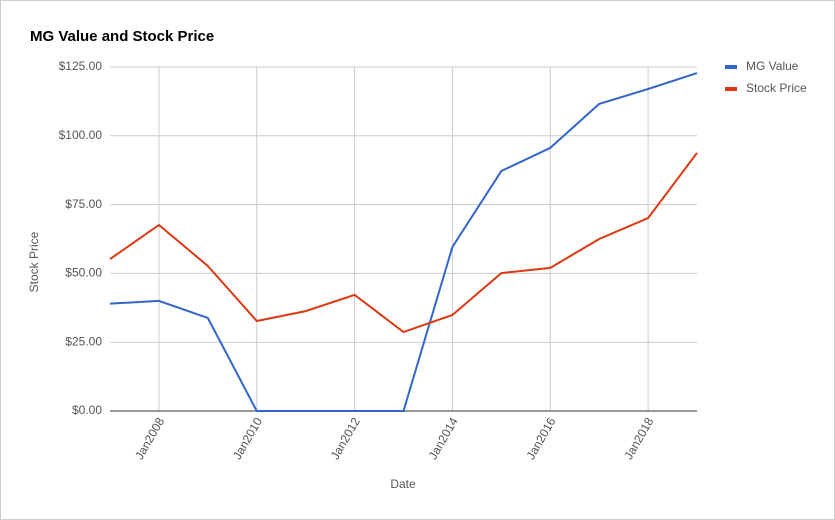  Describe the element at coordinates (34, 261) in the screenshot. I see `y-axis-title: Stock Price` at that location.